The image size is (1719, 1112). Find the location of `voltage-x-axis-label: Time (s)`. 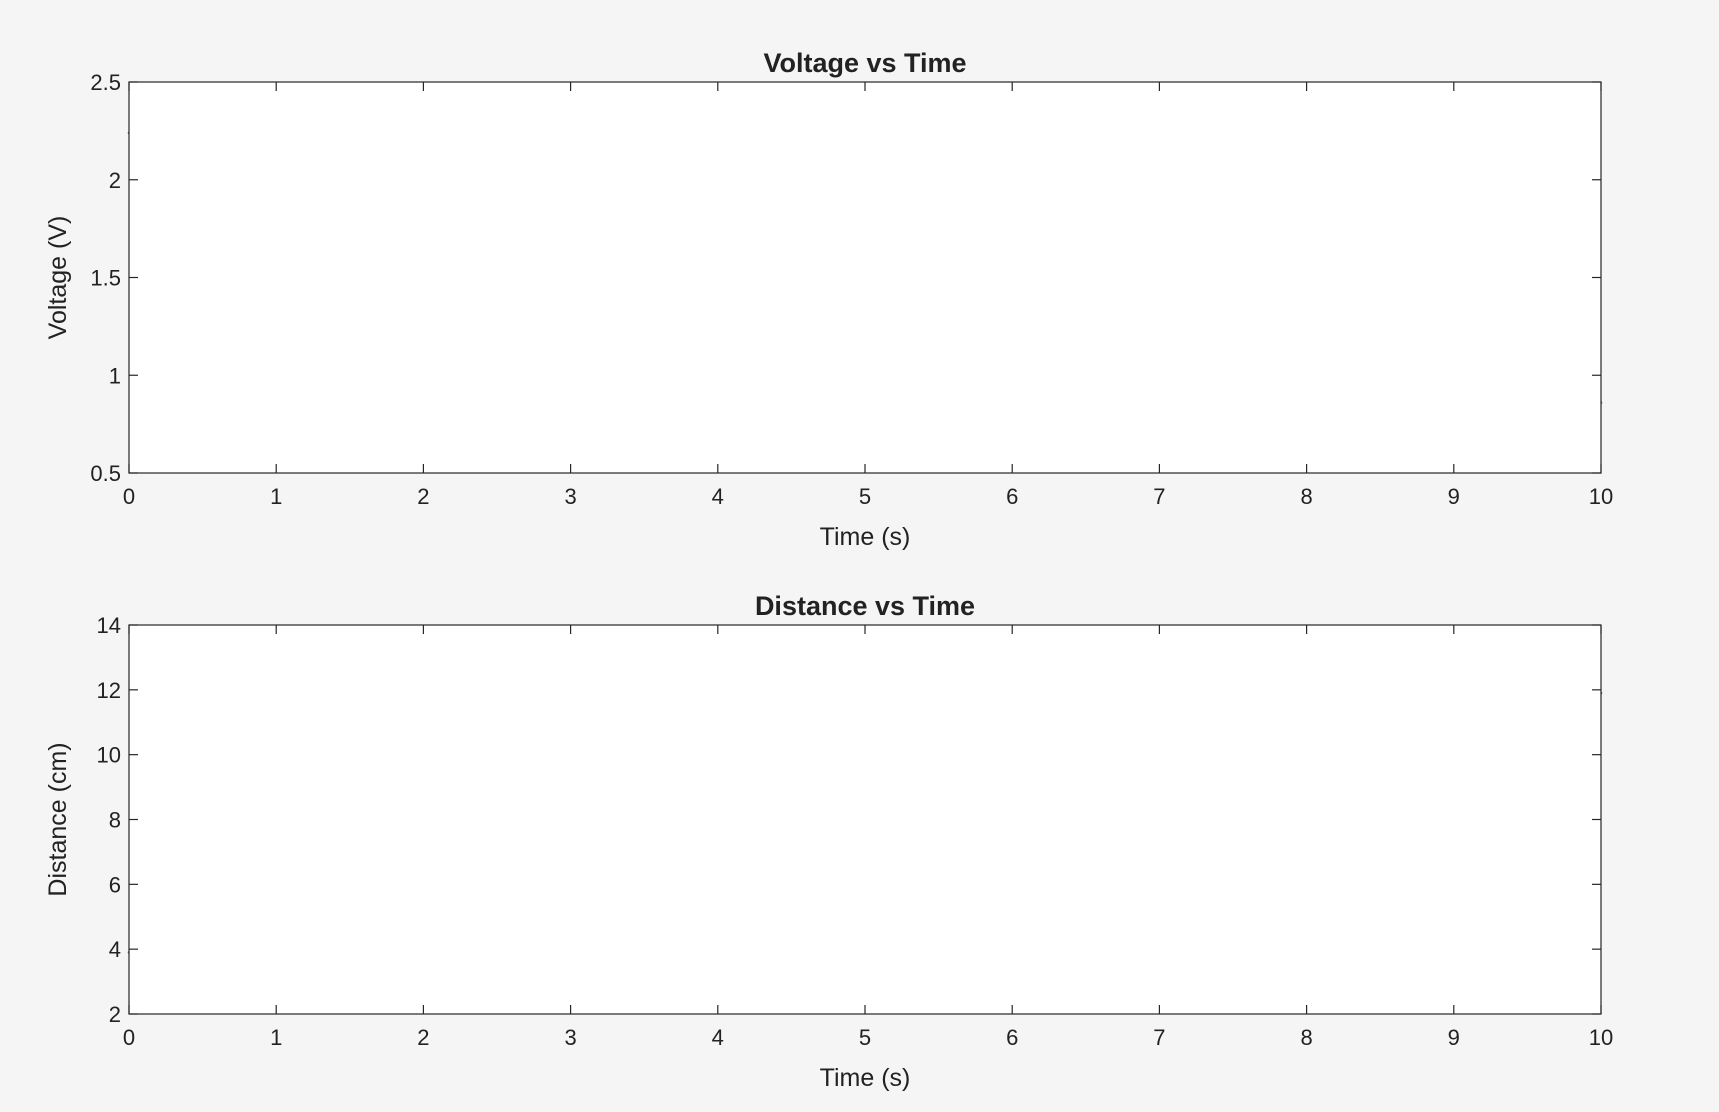

voltage-x-axis-label: Time (s) is located at coordinates (865, 537).